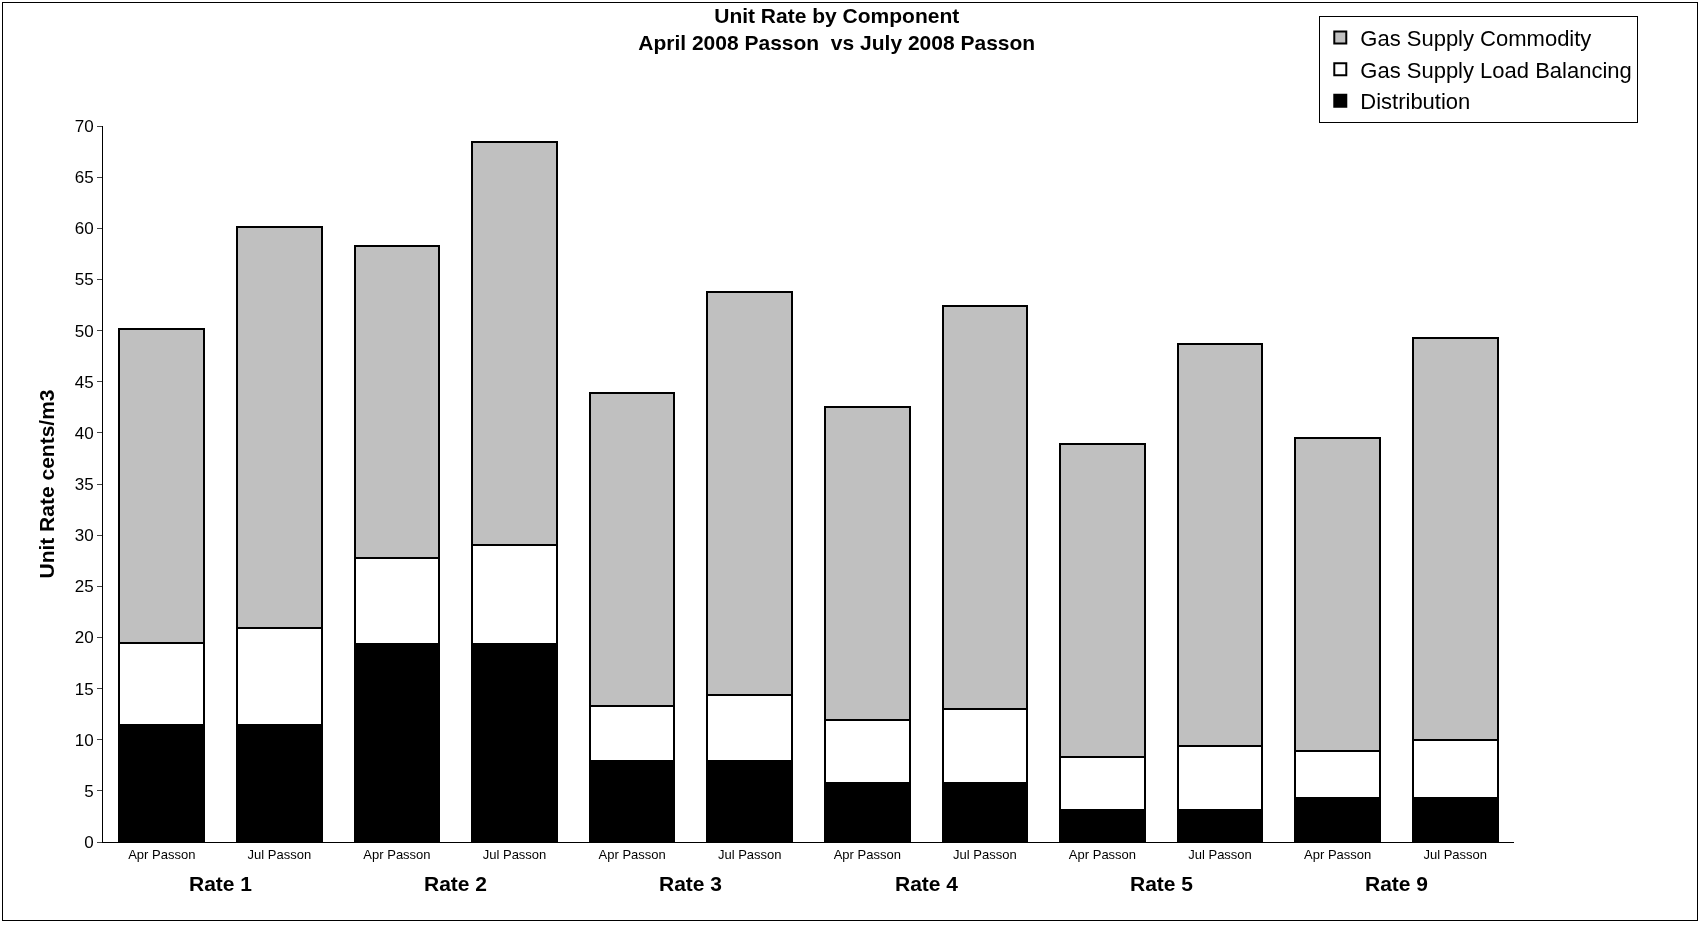 The width and height of the screenshot is (1702, 925). What do you see at coordinates (89, 842) in the screenshot?
I see `y-tick-label: 0` at bounding box center [89, 842].